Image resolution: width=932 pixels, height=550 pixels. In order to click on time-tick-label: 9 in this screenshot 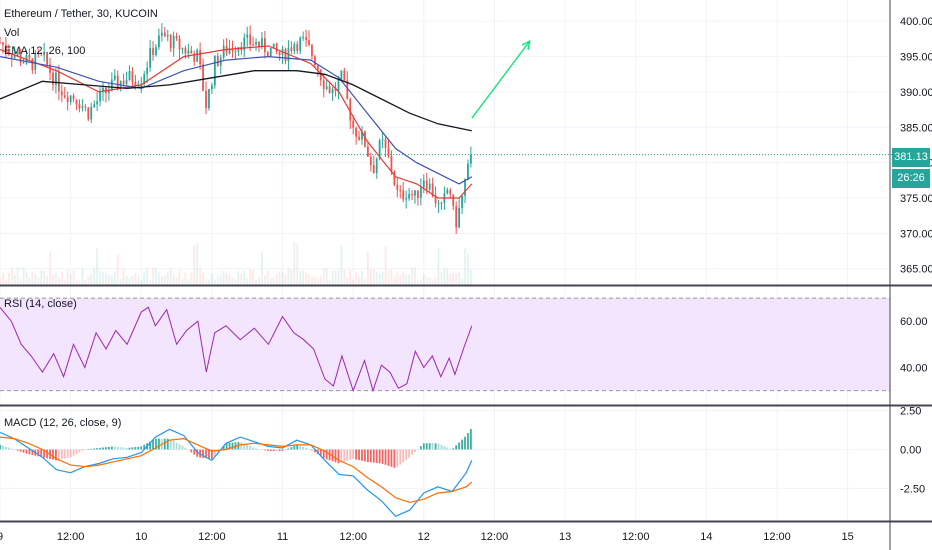, I will do `click(1, 537)`.